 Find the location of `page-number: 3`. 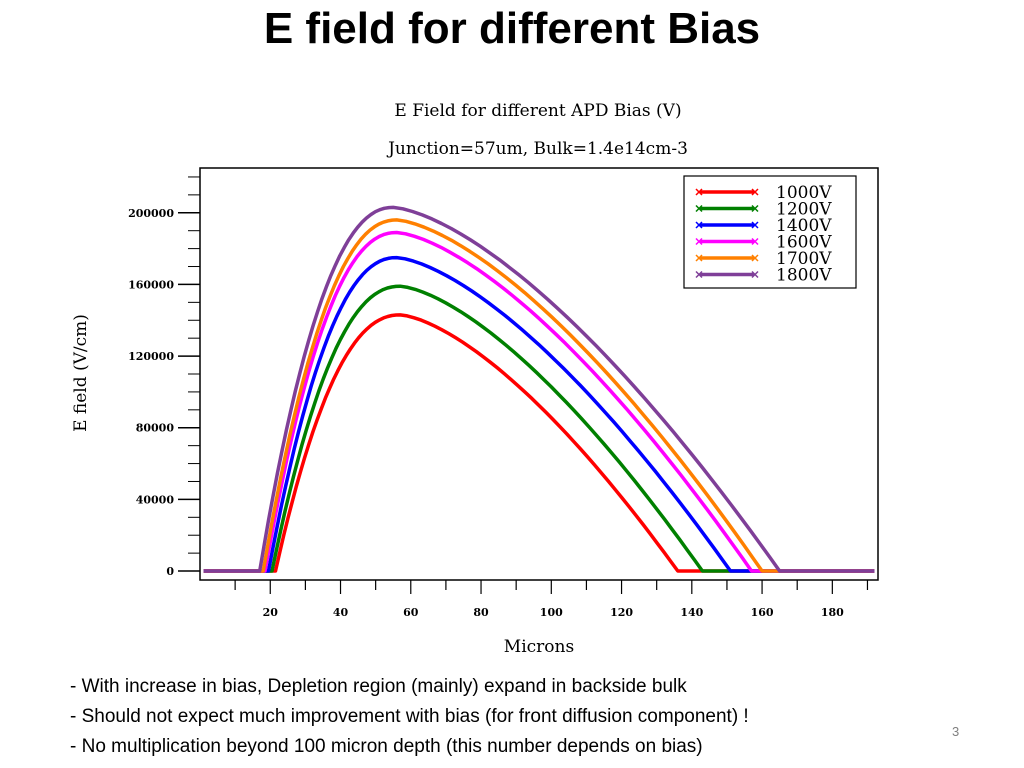

page-number: 3 is located at coordinates (955, 731).